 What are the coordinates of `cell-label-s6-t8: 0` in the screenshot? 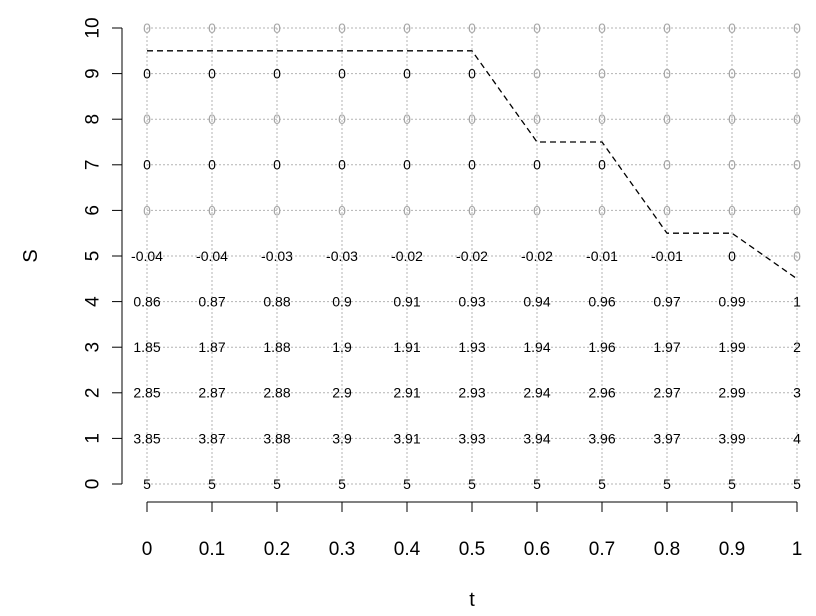 It's located at (667, 210).